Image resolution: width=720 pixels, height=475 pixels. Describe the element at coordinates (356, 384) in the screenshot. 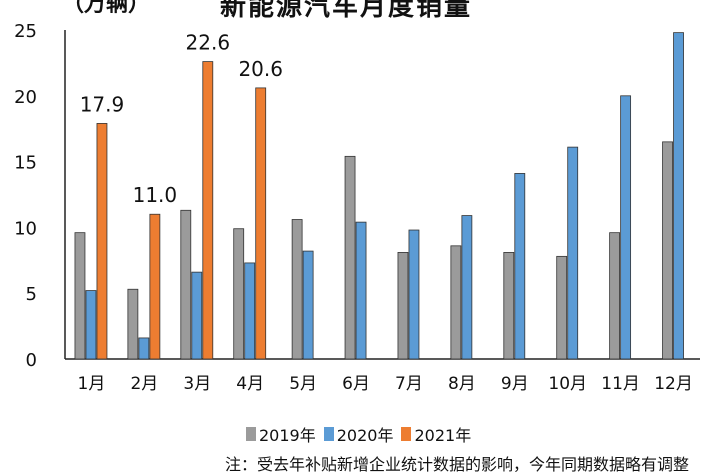

I see `x-tick-label: 6月` at that location.